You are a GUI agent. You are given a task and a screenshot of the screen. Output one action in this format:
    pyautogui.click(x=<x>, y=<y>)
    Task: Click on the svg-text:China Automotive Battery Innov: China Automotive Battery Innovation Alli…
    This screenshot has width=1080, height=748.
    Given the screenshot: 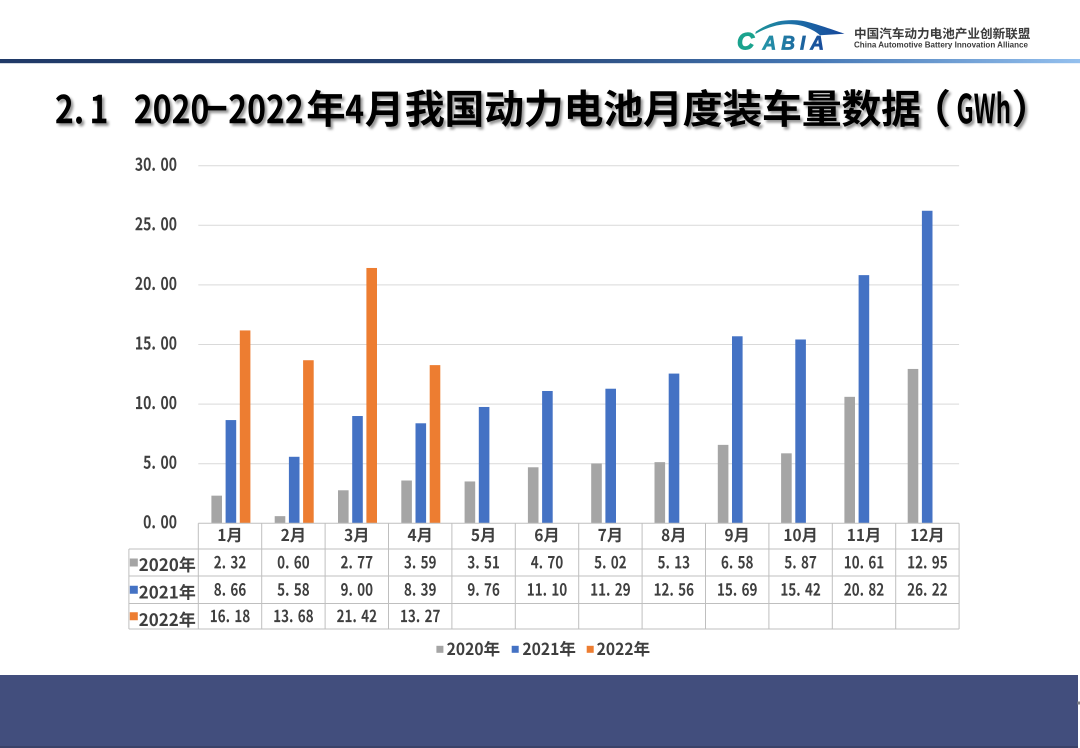 What is the action you would take?
    pyautogui.click(x=941, y=44)
    